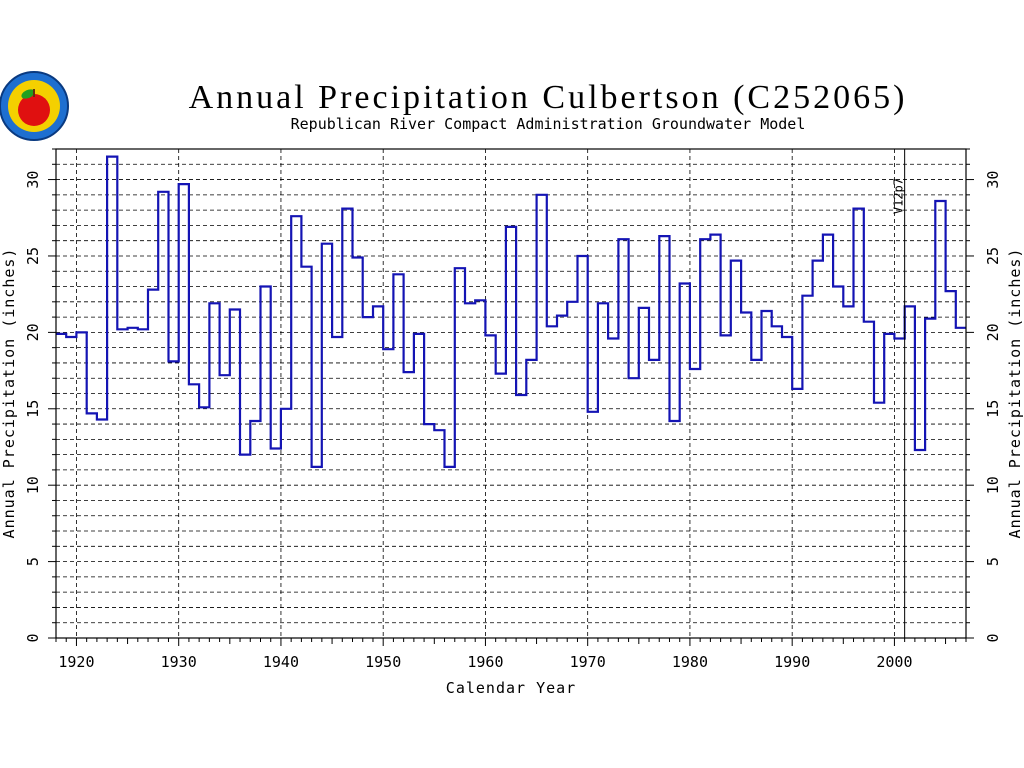 This screenshot has width=1024, height=768. What do you see at coordinates (511, 688) in the screenshot?
I see `x-axis-label: Calendar Year` at bounding box center [511, 688].